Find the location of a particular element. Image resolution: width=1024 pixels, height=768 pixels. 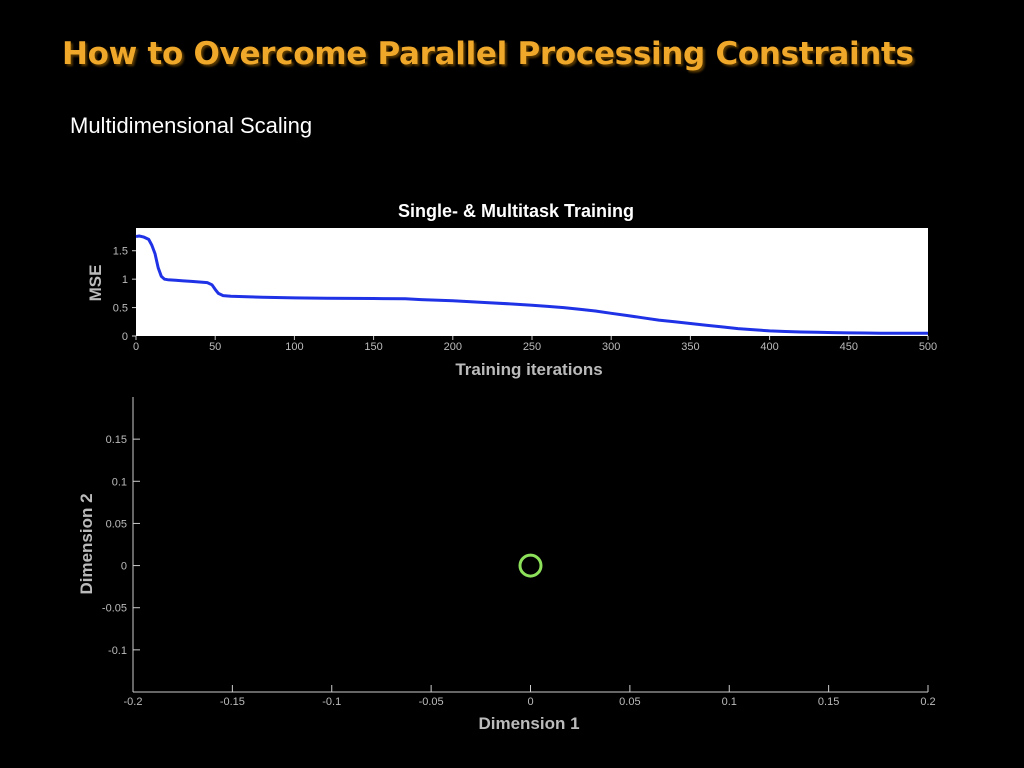

mds-x-tick-label: -0.15 is located at coordinates (232, 702).